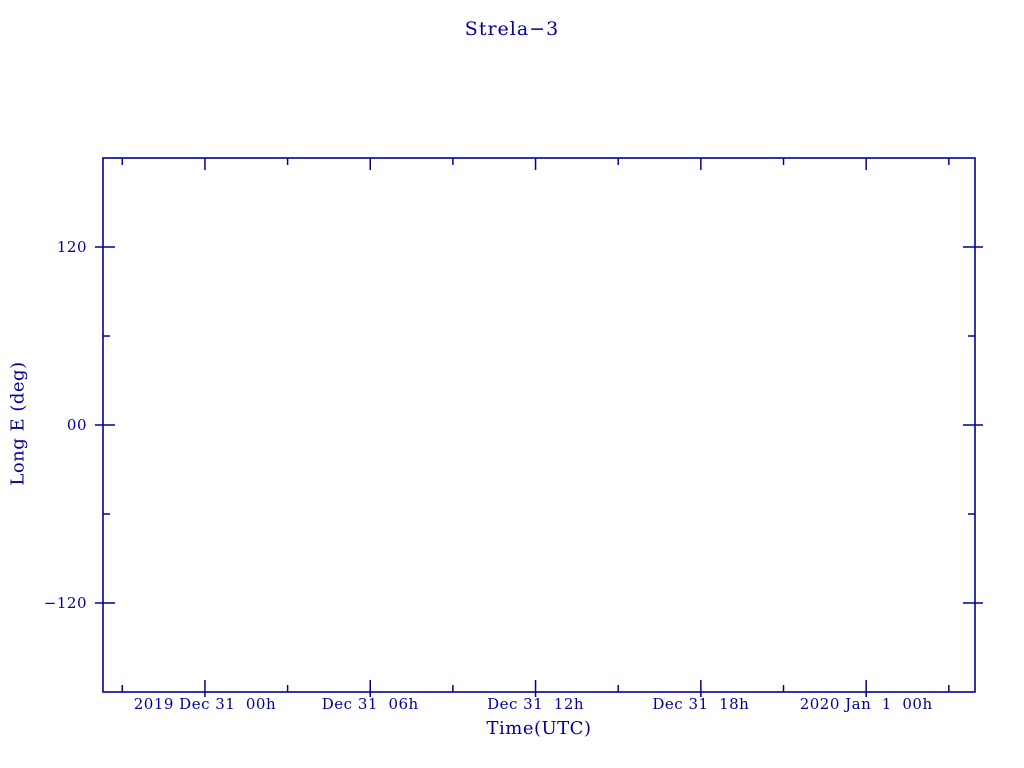 Image resolution: width=1024 pixels, height=768 pixels. What do you see at coordinates (72, 247) in the screenshot?
I see `y-tick-label: 120` at bounding box center [72, 247].